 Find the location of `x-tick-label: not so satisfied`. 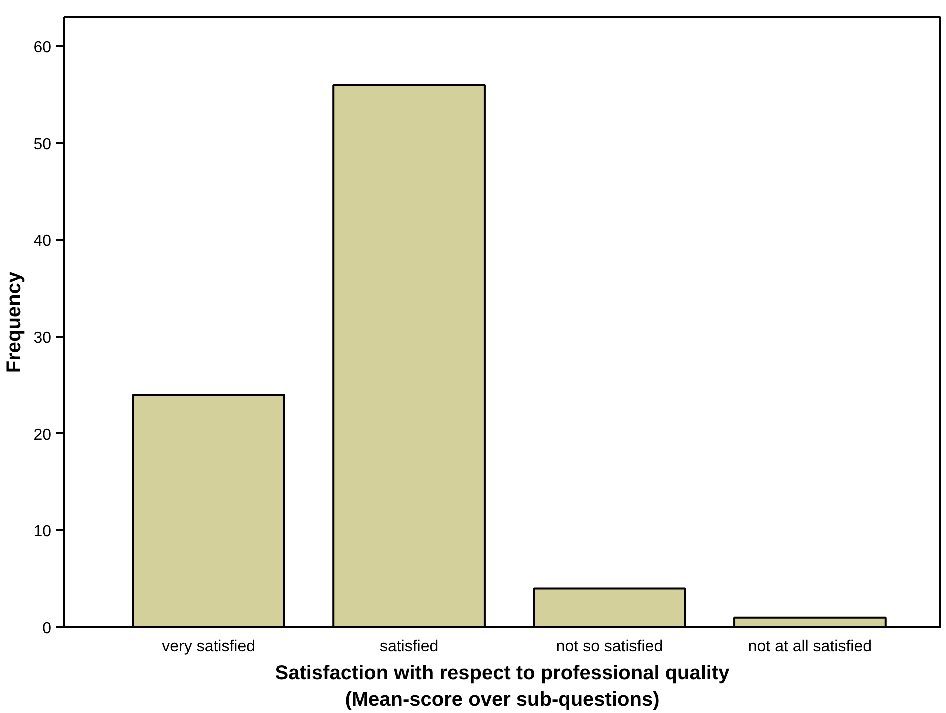

x-tick-label: not so satisfied is located at coordinates (610, 647).